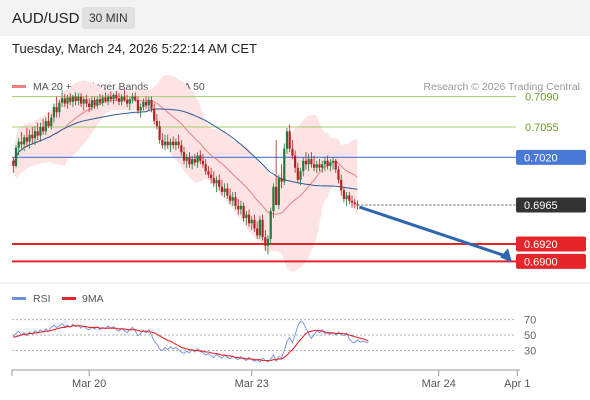 The image size is (590, 400). What do you see at coordinates (46, 18) in the screenshot?
I see `symbol-title: AUD/USD` at bounding box center [46, 18].